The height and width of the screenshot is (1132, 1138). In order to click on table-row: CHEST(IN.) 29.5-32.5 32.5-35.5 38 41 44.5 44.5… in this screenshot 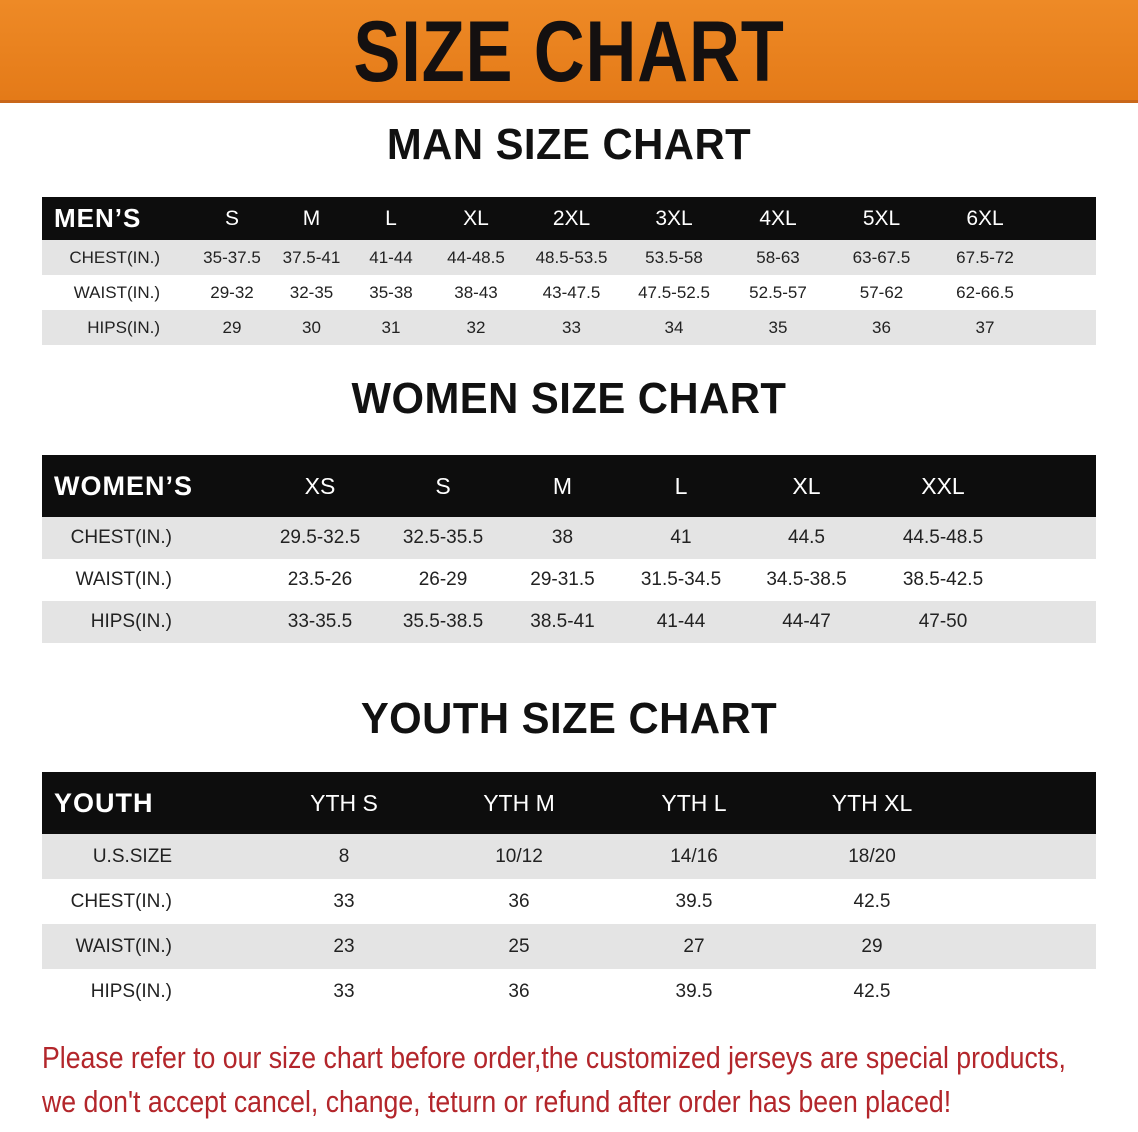, I will do `click(569, 538)`.